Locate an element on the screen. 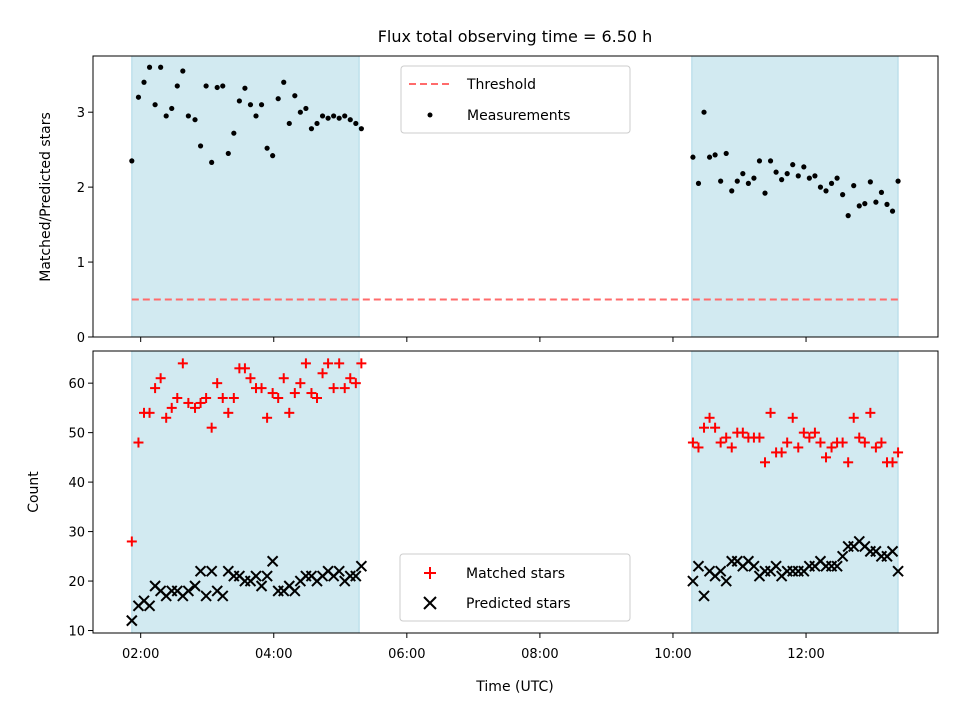  y-tick-label: 60 is located at coordinates (76, 384).